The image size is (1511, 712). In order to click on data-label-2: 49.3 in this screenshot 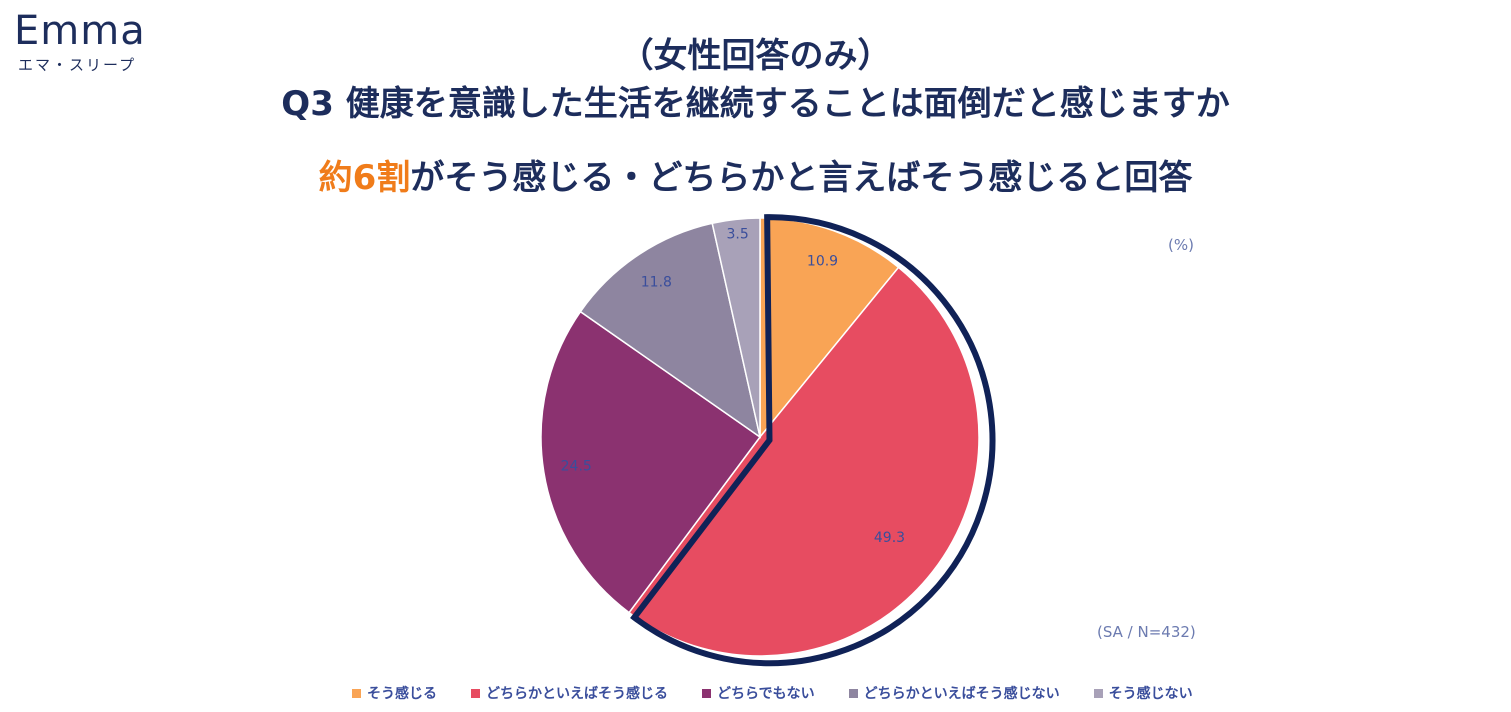, I will do `click(889, 538)`.